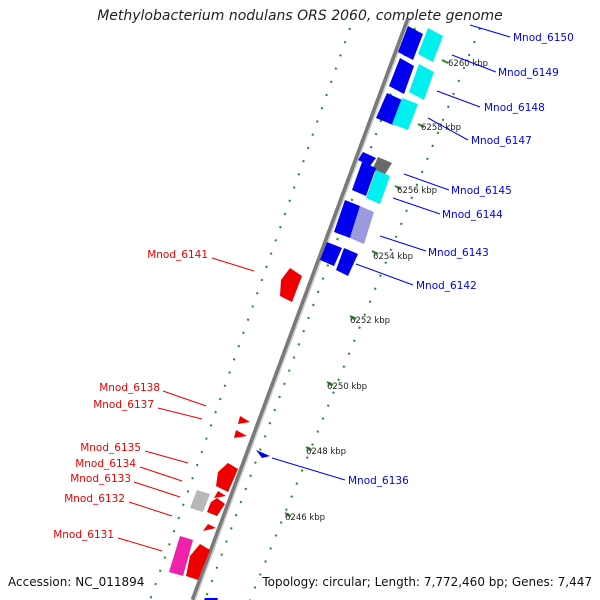  I want to click on reverse-strand-genes, so click(235, 424).